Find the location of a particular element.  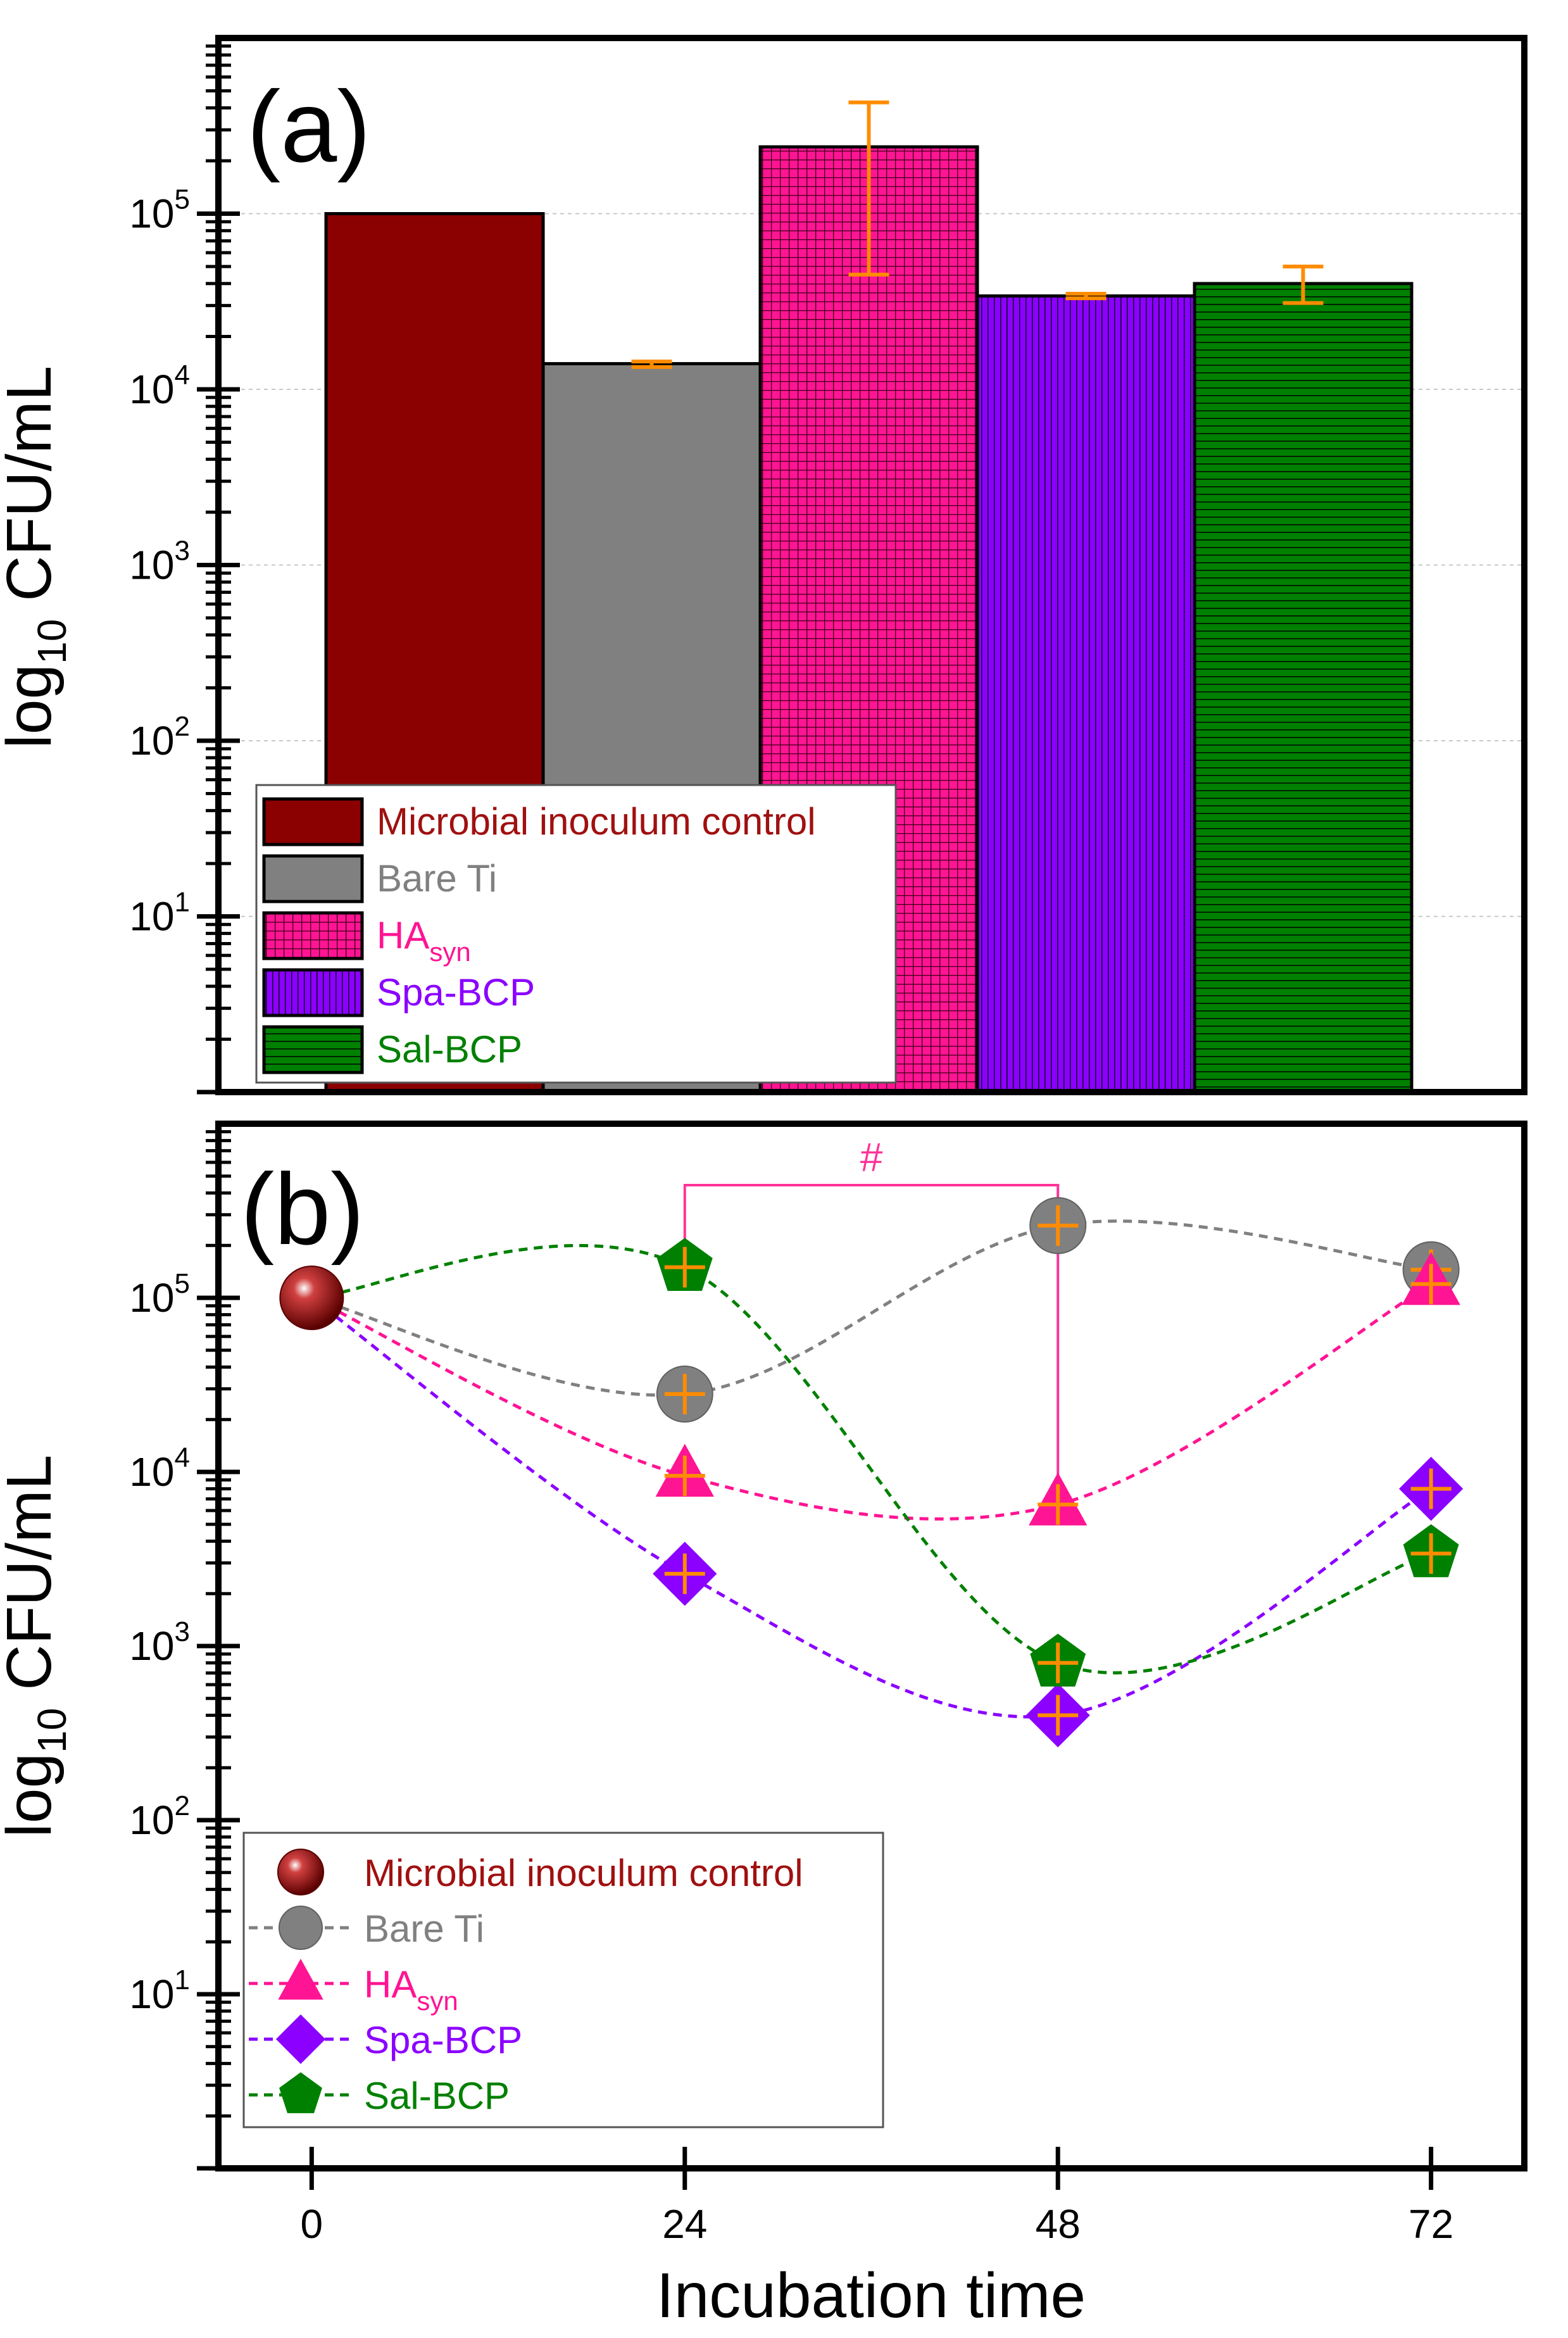

panel-a-label: (a) is located at coordinates (309, 126).